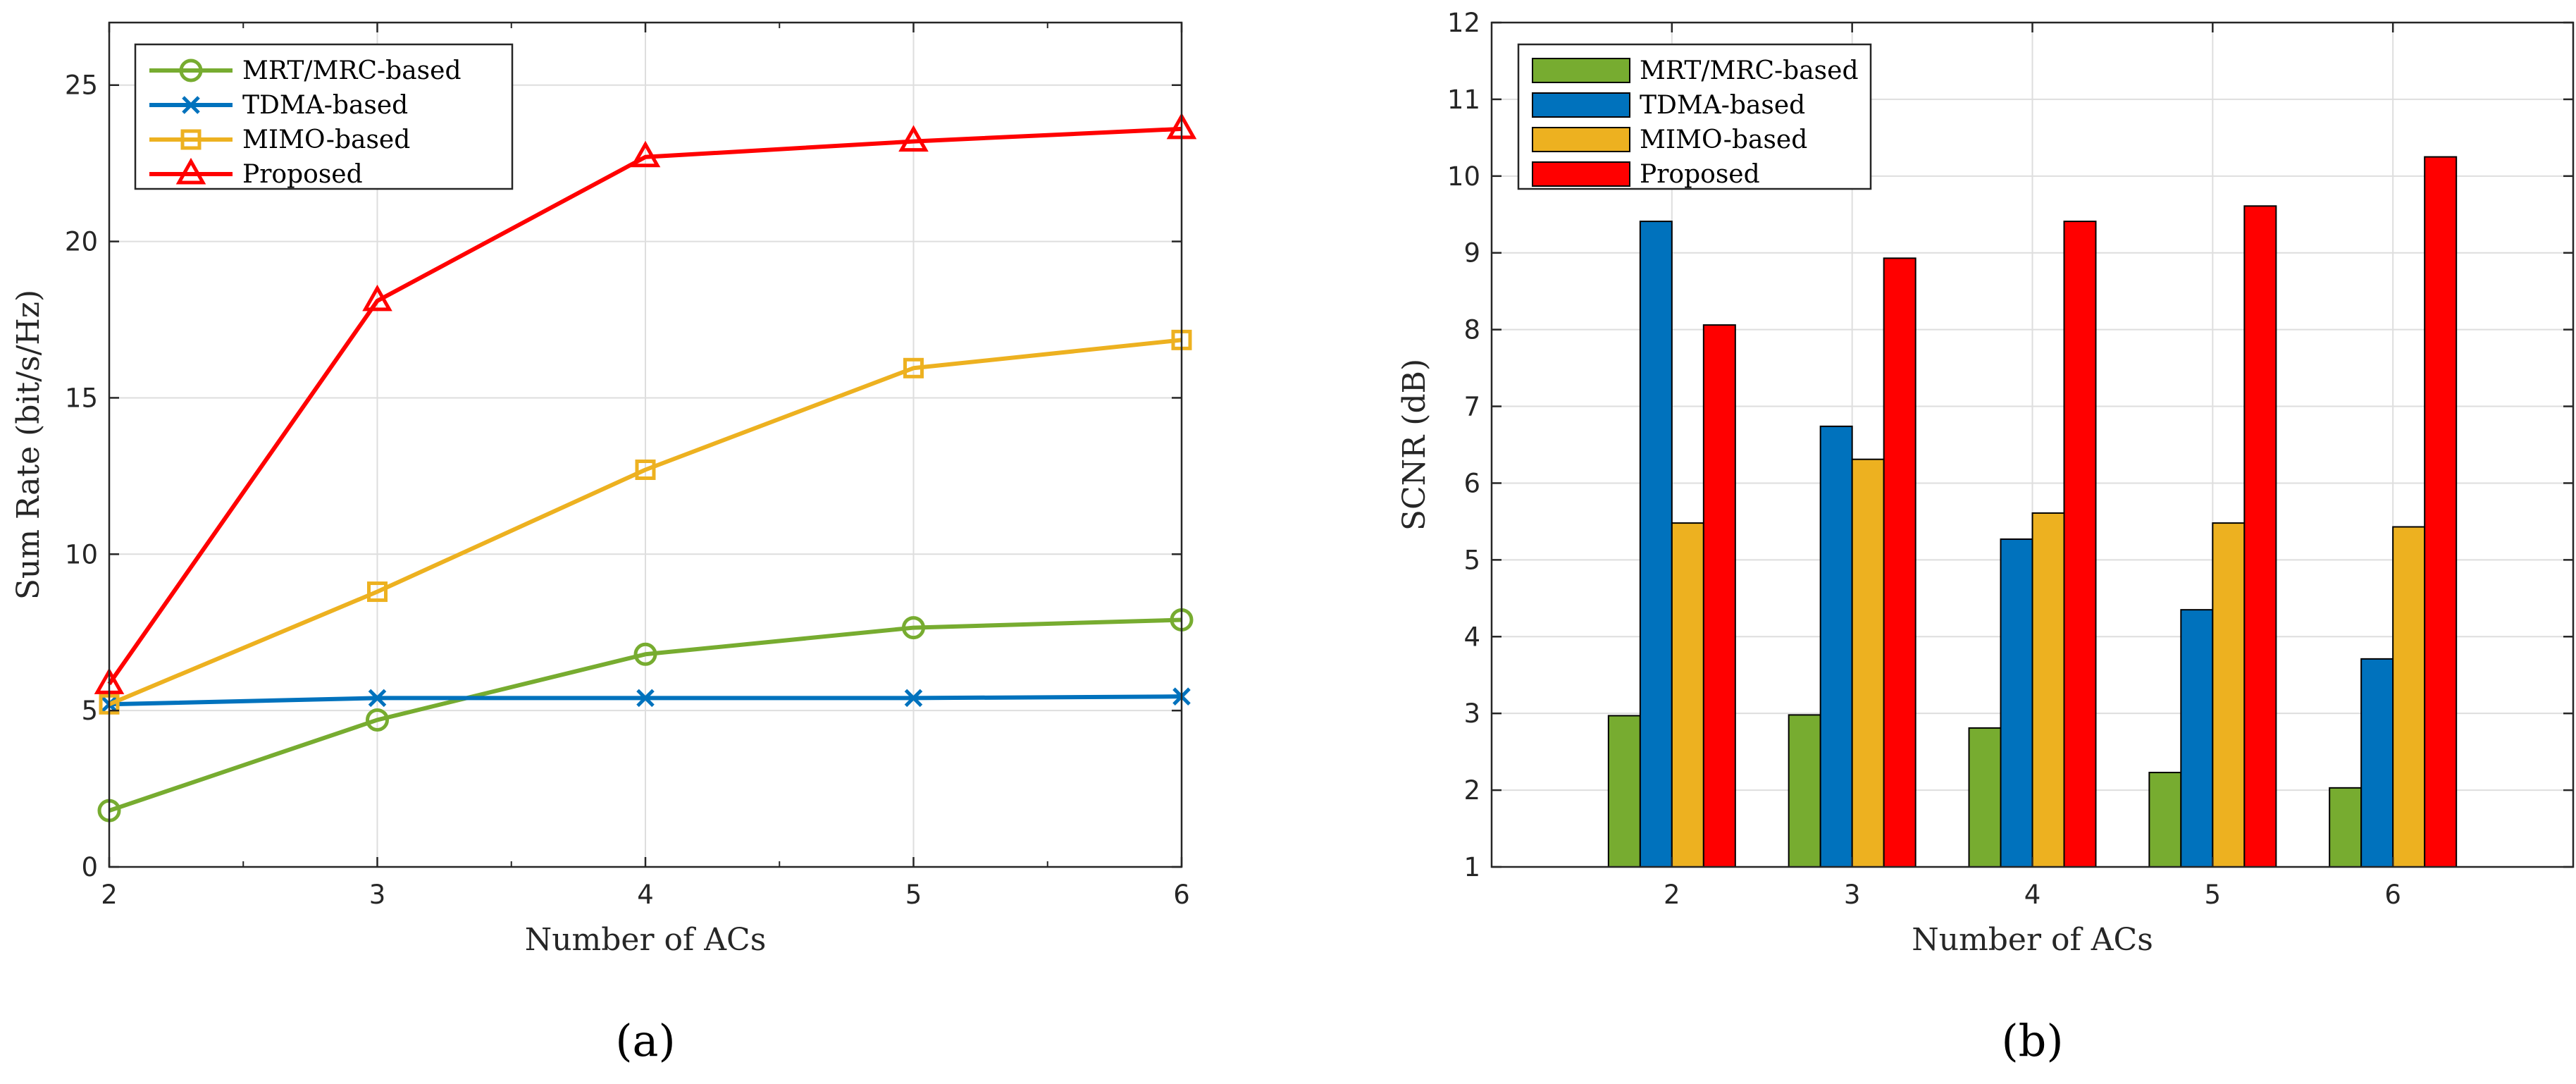 Image resolution: width=2576 pixels, height=1084 pixels. What do you see at coordinates (1471, 637) in the screenshot?
I see `chart-b-ytick-label: 4` at bounding box center [1471, 637].